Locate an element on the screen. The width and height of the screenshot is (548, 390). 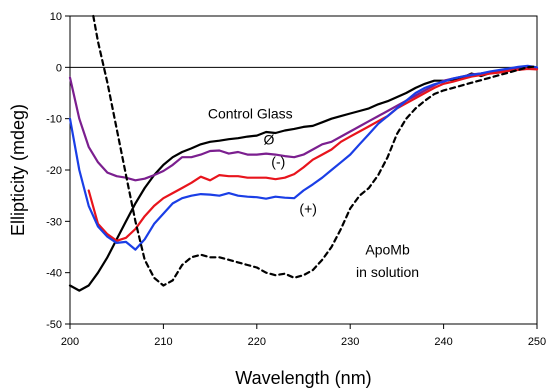
annotation-label: (-) is located at coordinates (278, 161).